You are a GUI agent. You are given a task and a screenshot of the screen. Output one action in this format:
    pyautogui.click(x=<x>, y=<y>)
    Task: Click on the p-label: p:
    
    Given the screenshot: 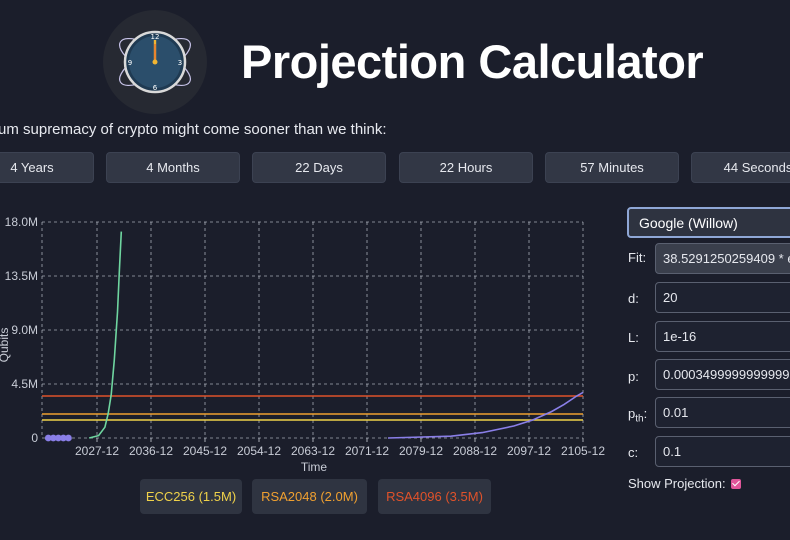 What is the action you would take?
    pyautogui.click(x=633, y=376)
    